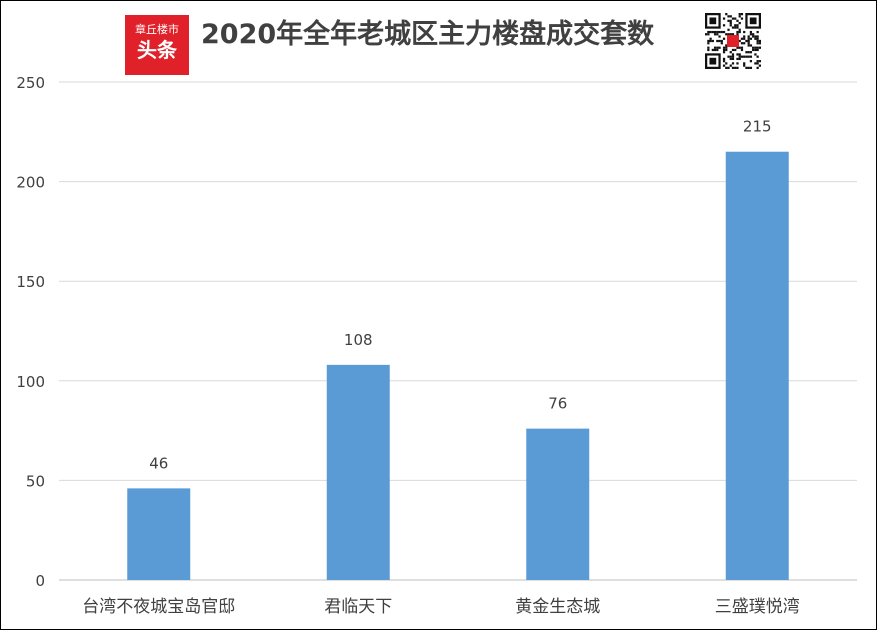 The height and width of the screenshot is (633, 877). What do you see at coordinates (30, 282) in the screenshot?
I see `y-tick-label: 150` at bounding box center [30, 282].